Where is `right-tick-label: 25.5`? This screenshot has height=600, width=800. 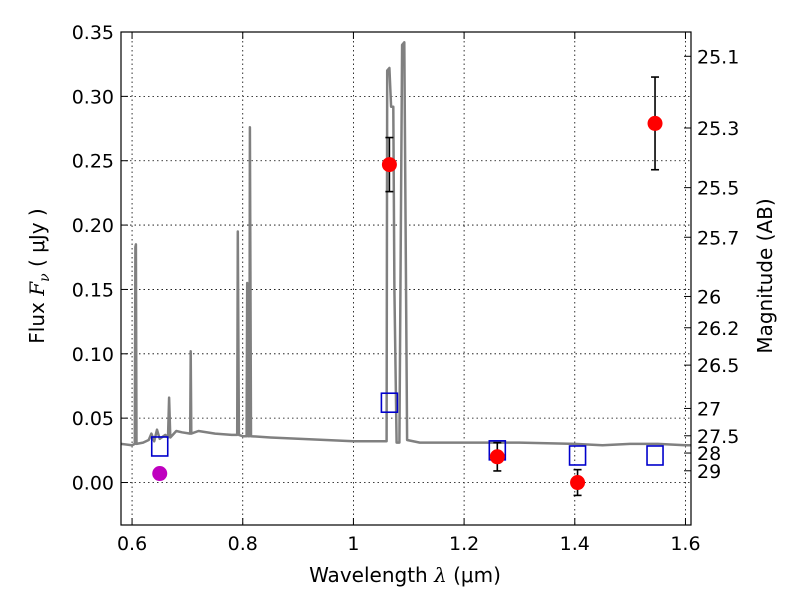
right-tick-label: 25.5 is located at coordinates (718, 189).